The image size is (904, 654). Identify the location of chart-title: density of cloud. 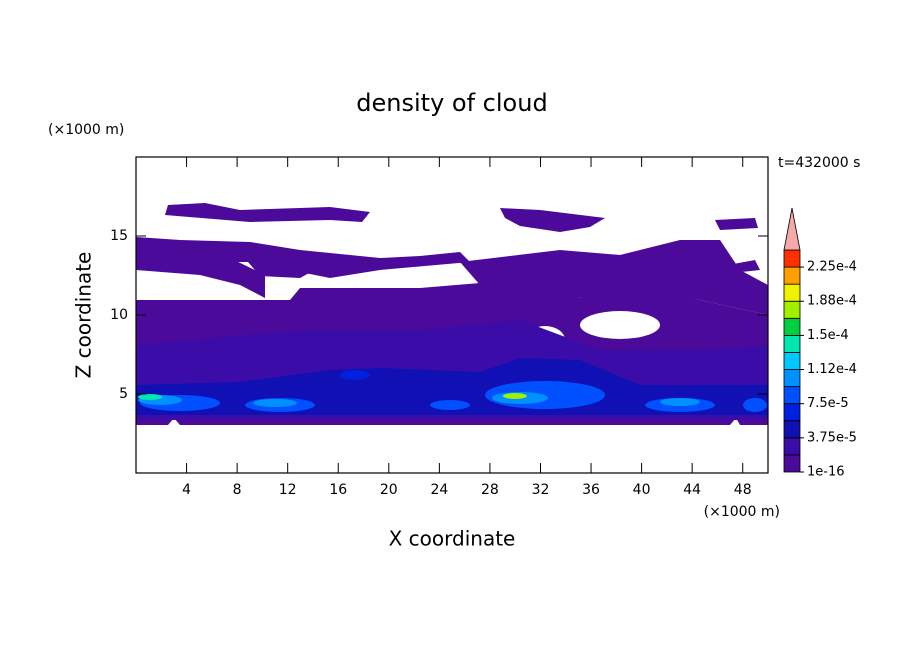
(451, 103).